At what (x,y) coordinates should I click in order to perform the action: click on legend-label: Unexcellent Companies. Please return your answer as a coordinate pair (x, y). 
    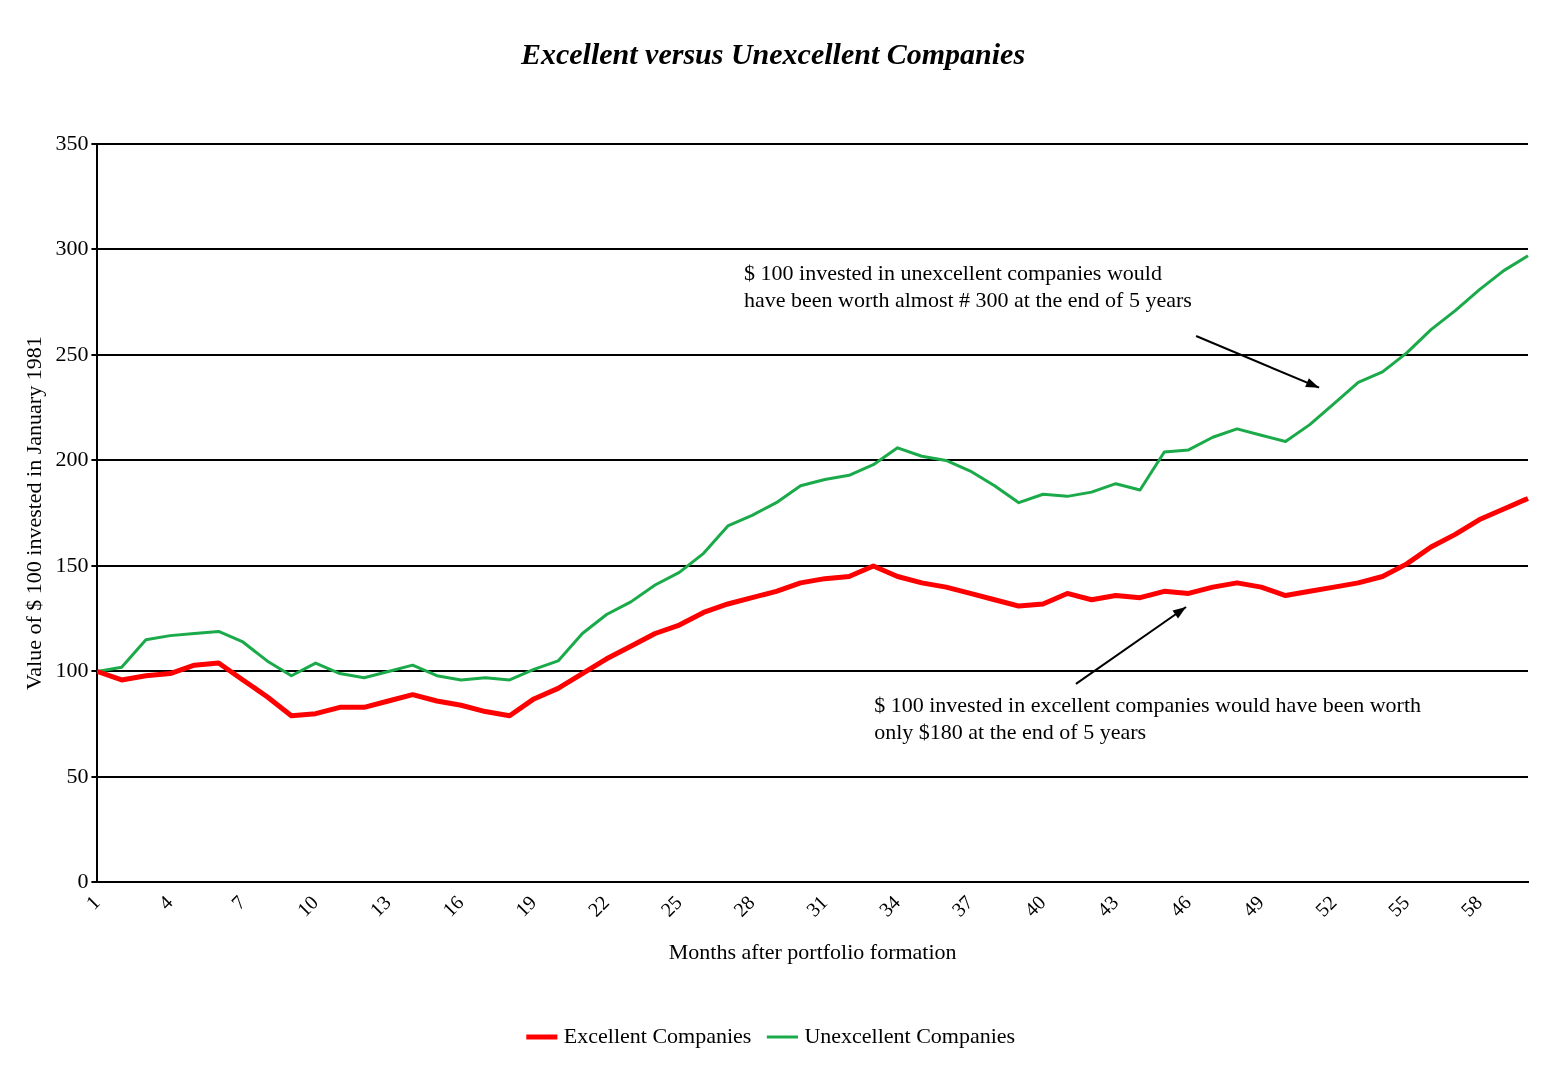
    Looking at the image, I should click on (910, 1035).